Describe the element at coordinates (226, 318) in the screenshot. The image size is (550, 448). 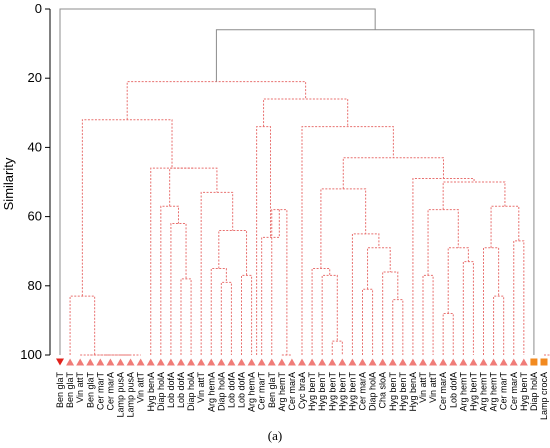
I see `dendrogram-link-l4` at that location.